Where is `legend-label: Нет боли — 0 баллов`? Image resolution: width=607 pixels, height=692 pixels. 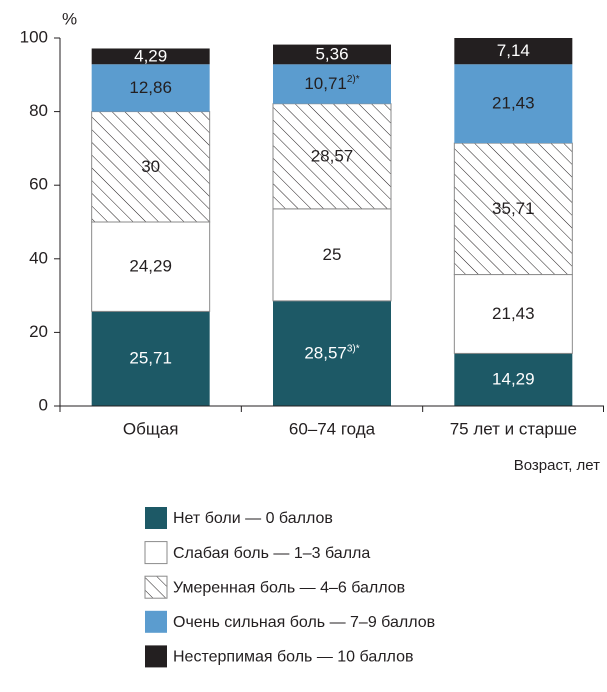 legend-label: Нет боли — 0 баллов is located at coordinates (253, 518).